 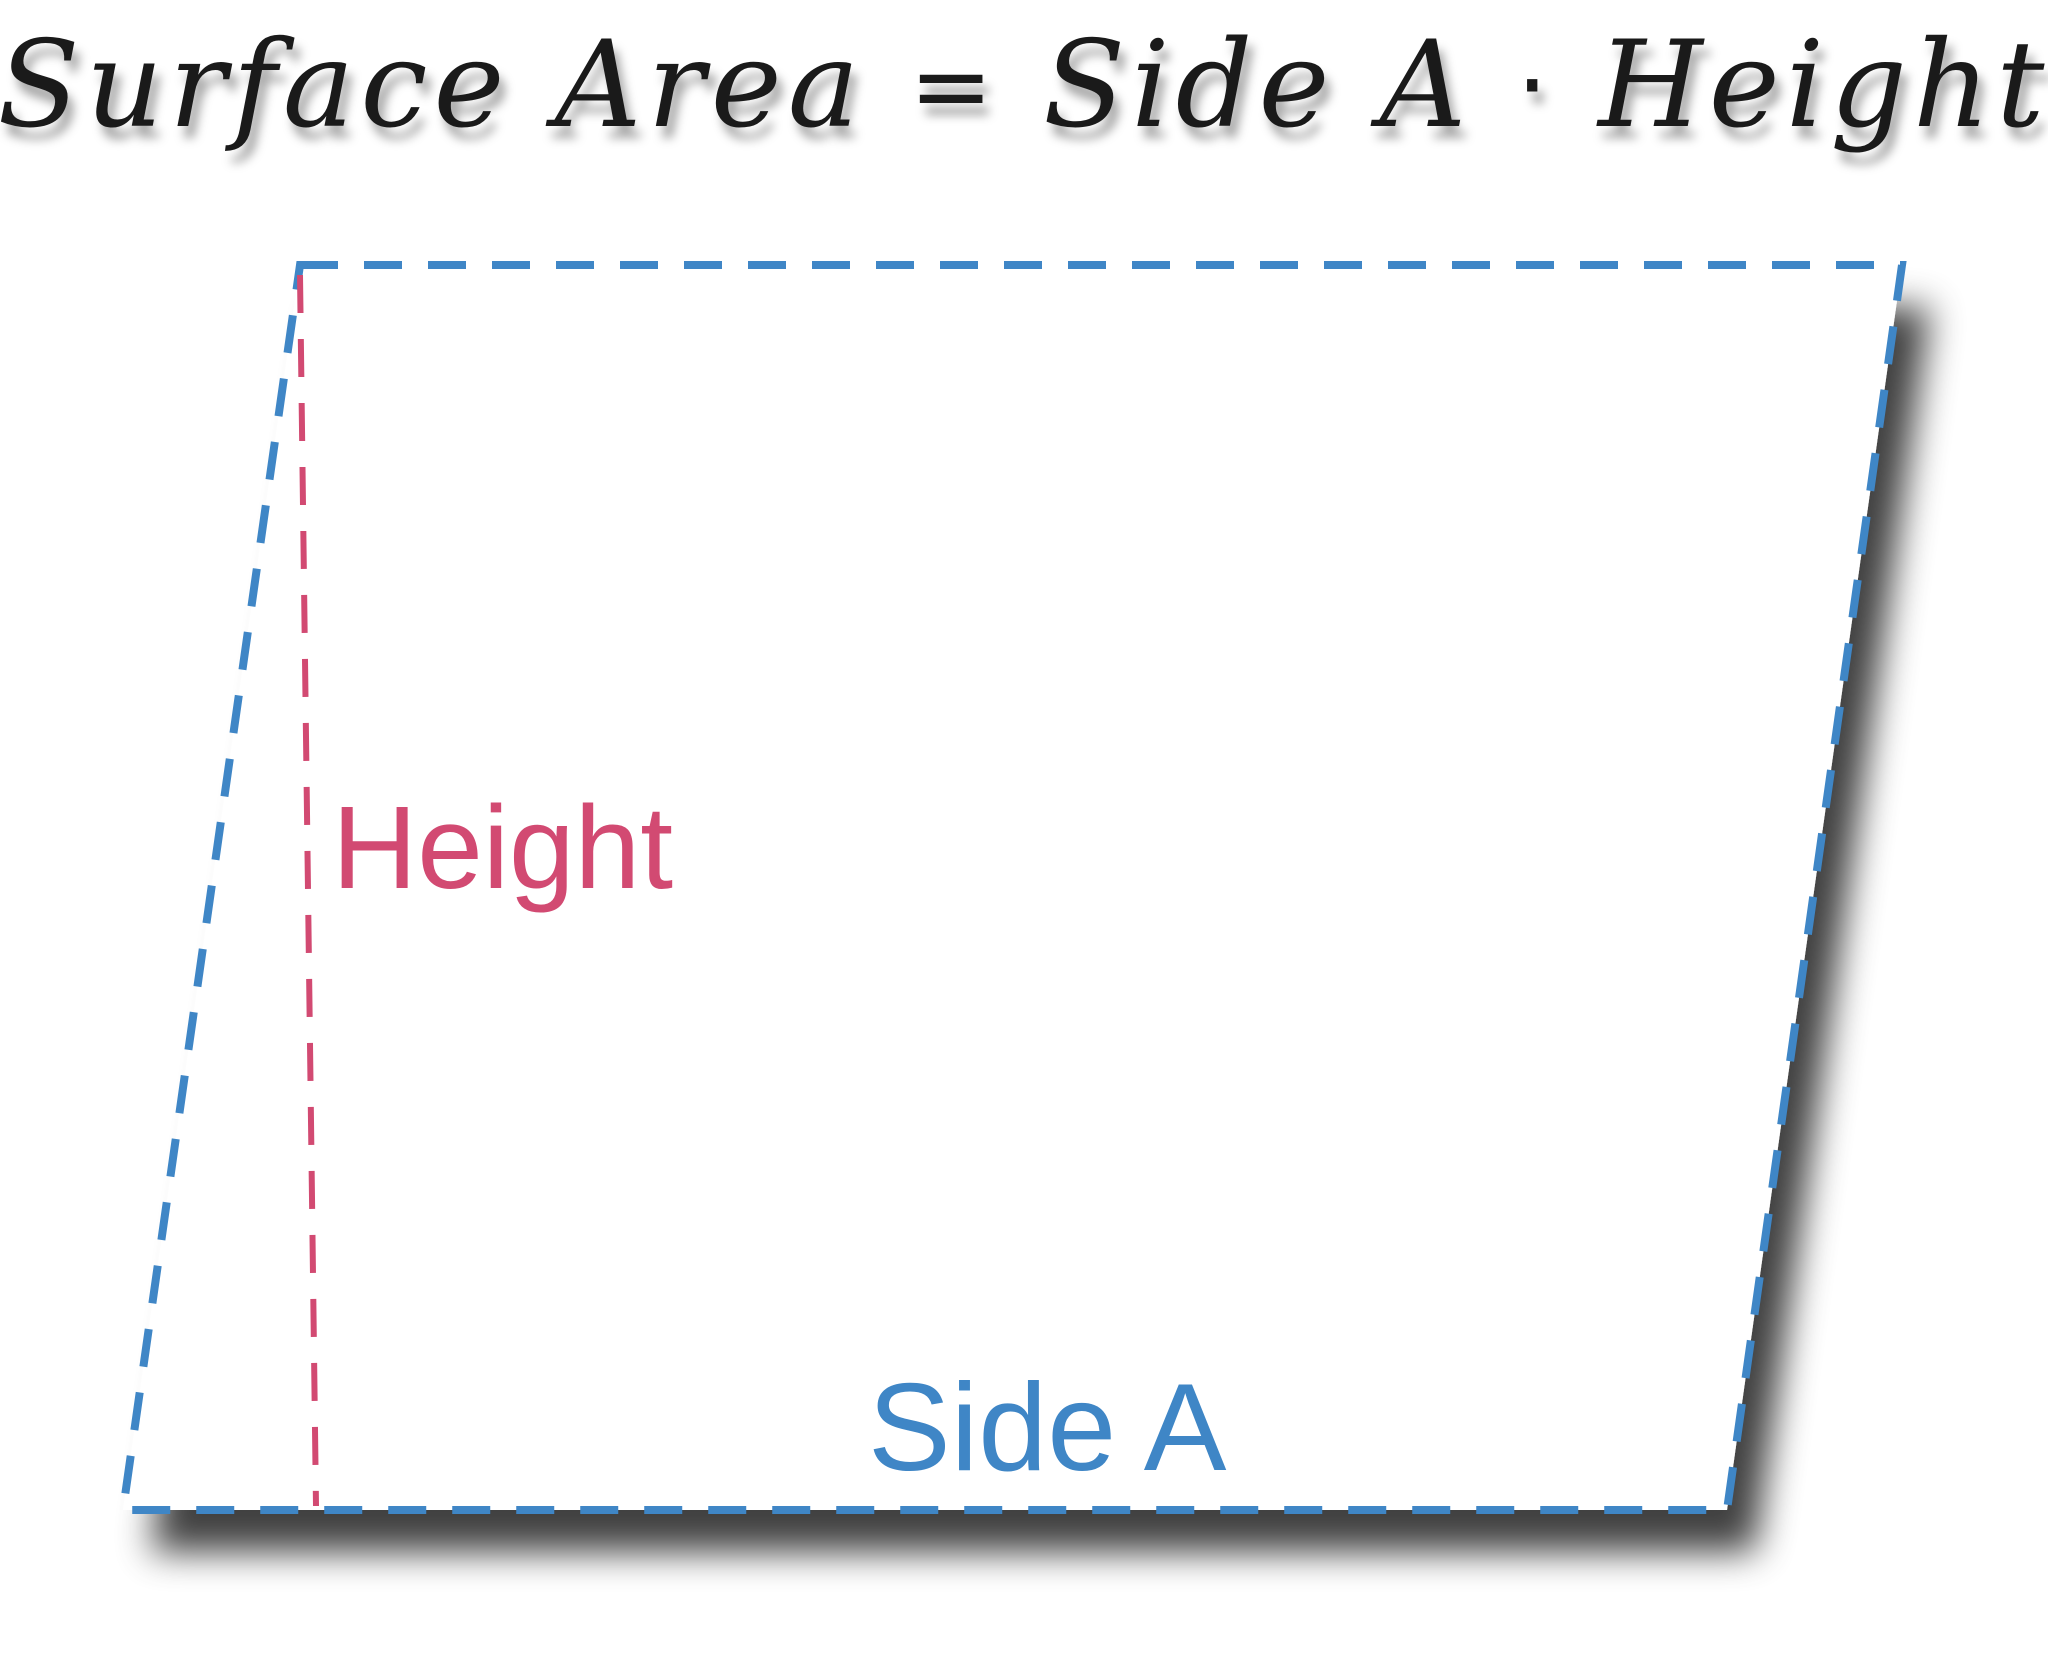 I want to click on height-label: Height, so click(x=502, y=848).